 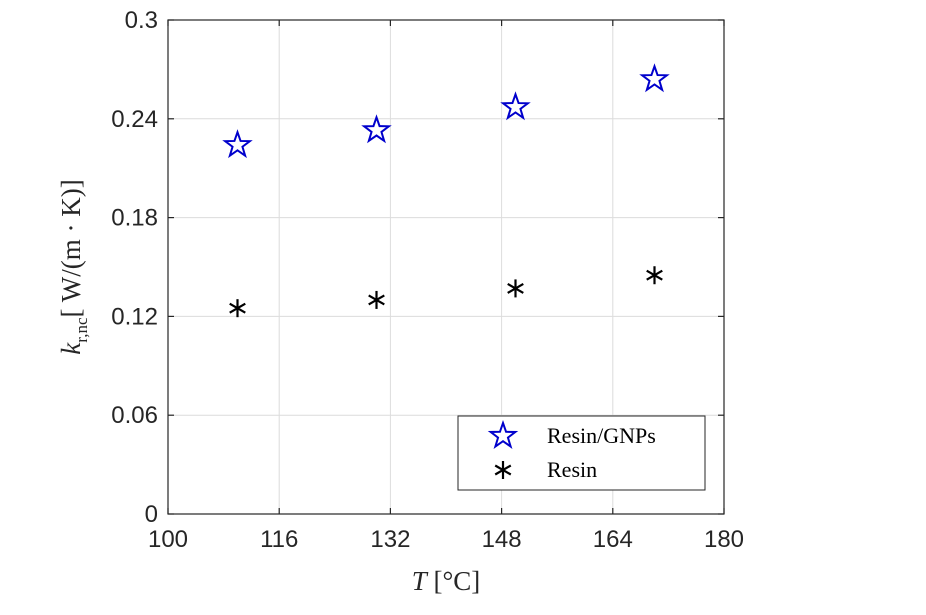 I want to click on y-axis-label: kr,nc[ W/(m · K)], so click(x=73, y=266).